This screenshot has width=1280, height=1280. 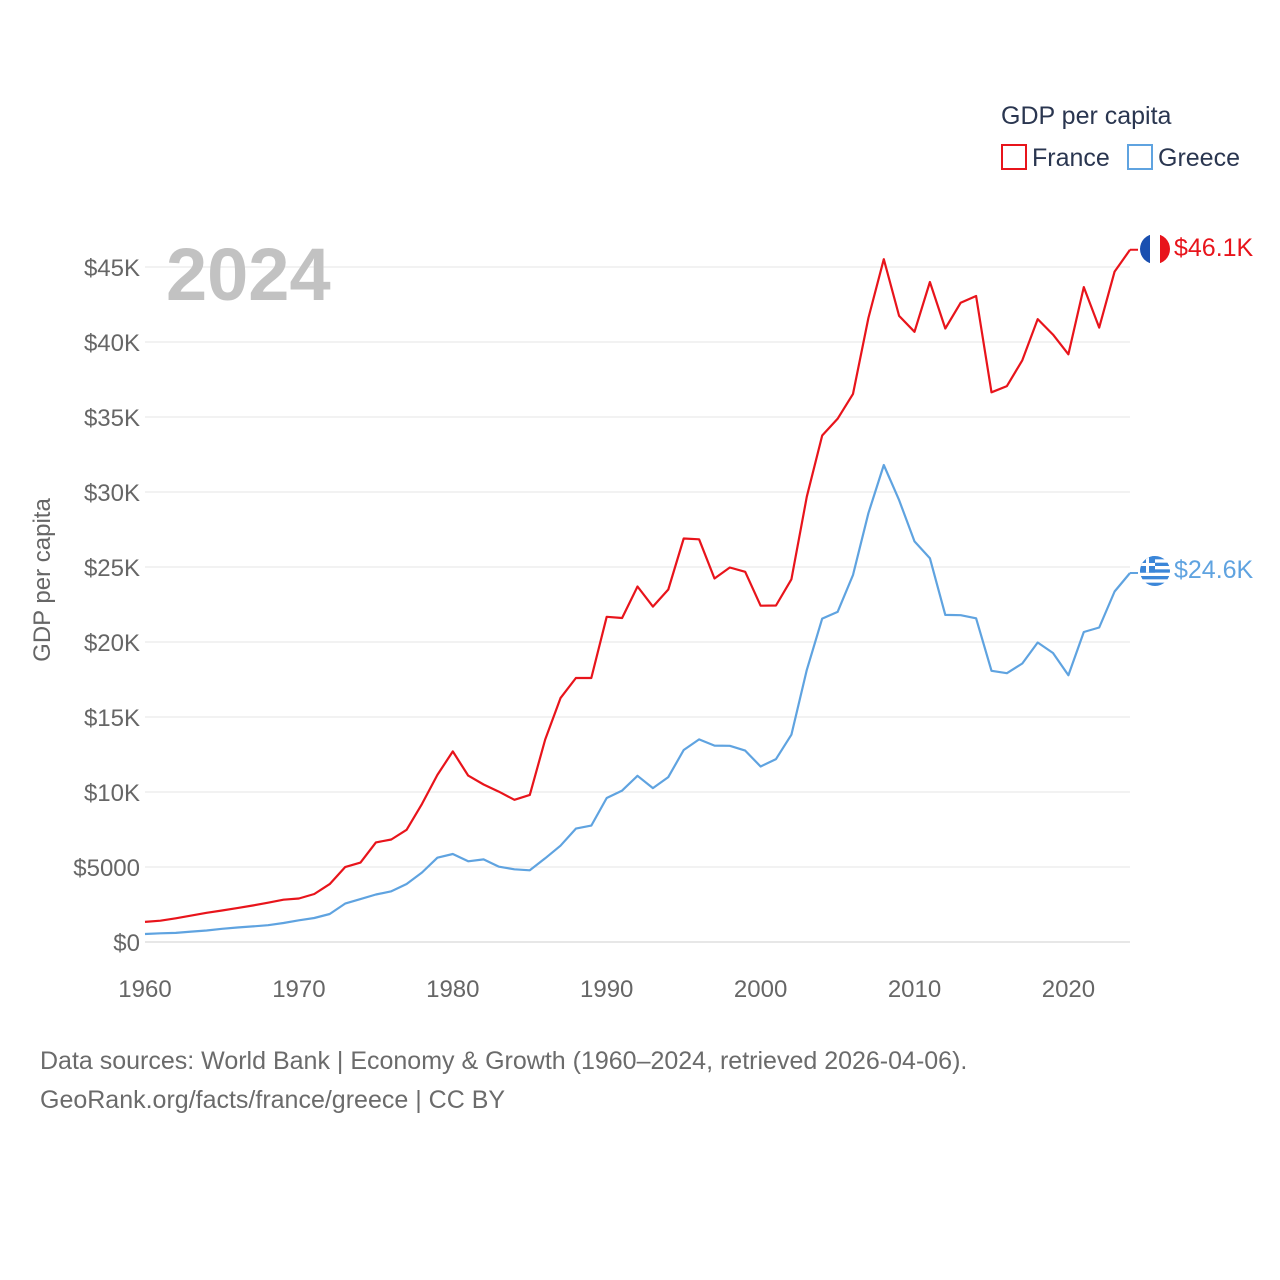 I want to click on france-end-label: $46.1K, so click(x=1214, y=248).